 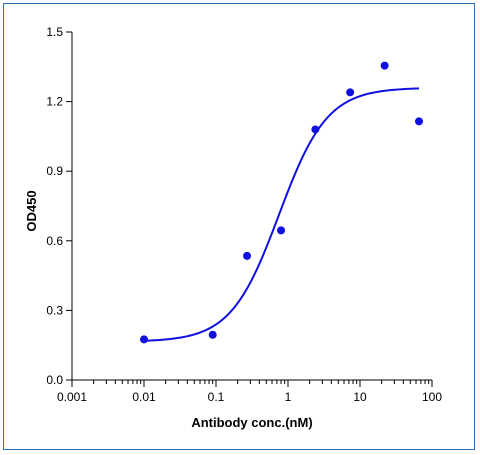 I want to click on y-tick-label: 0.9, so click(x=54, y=171).